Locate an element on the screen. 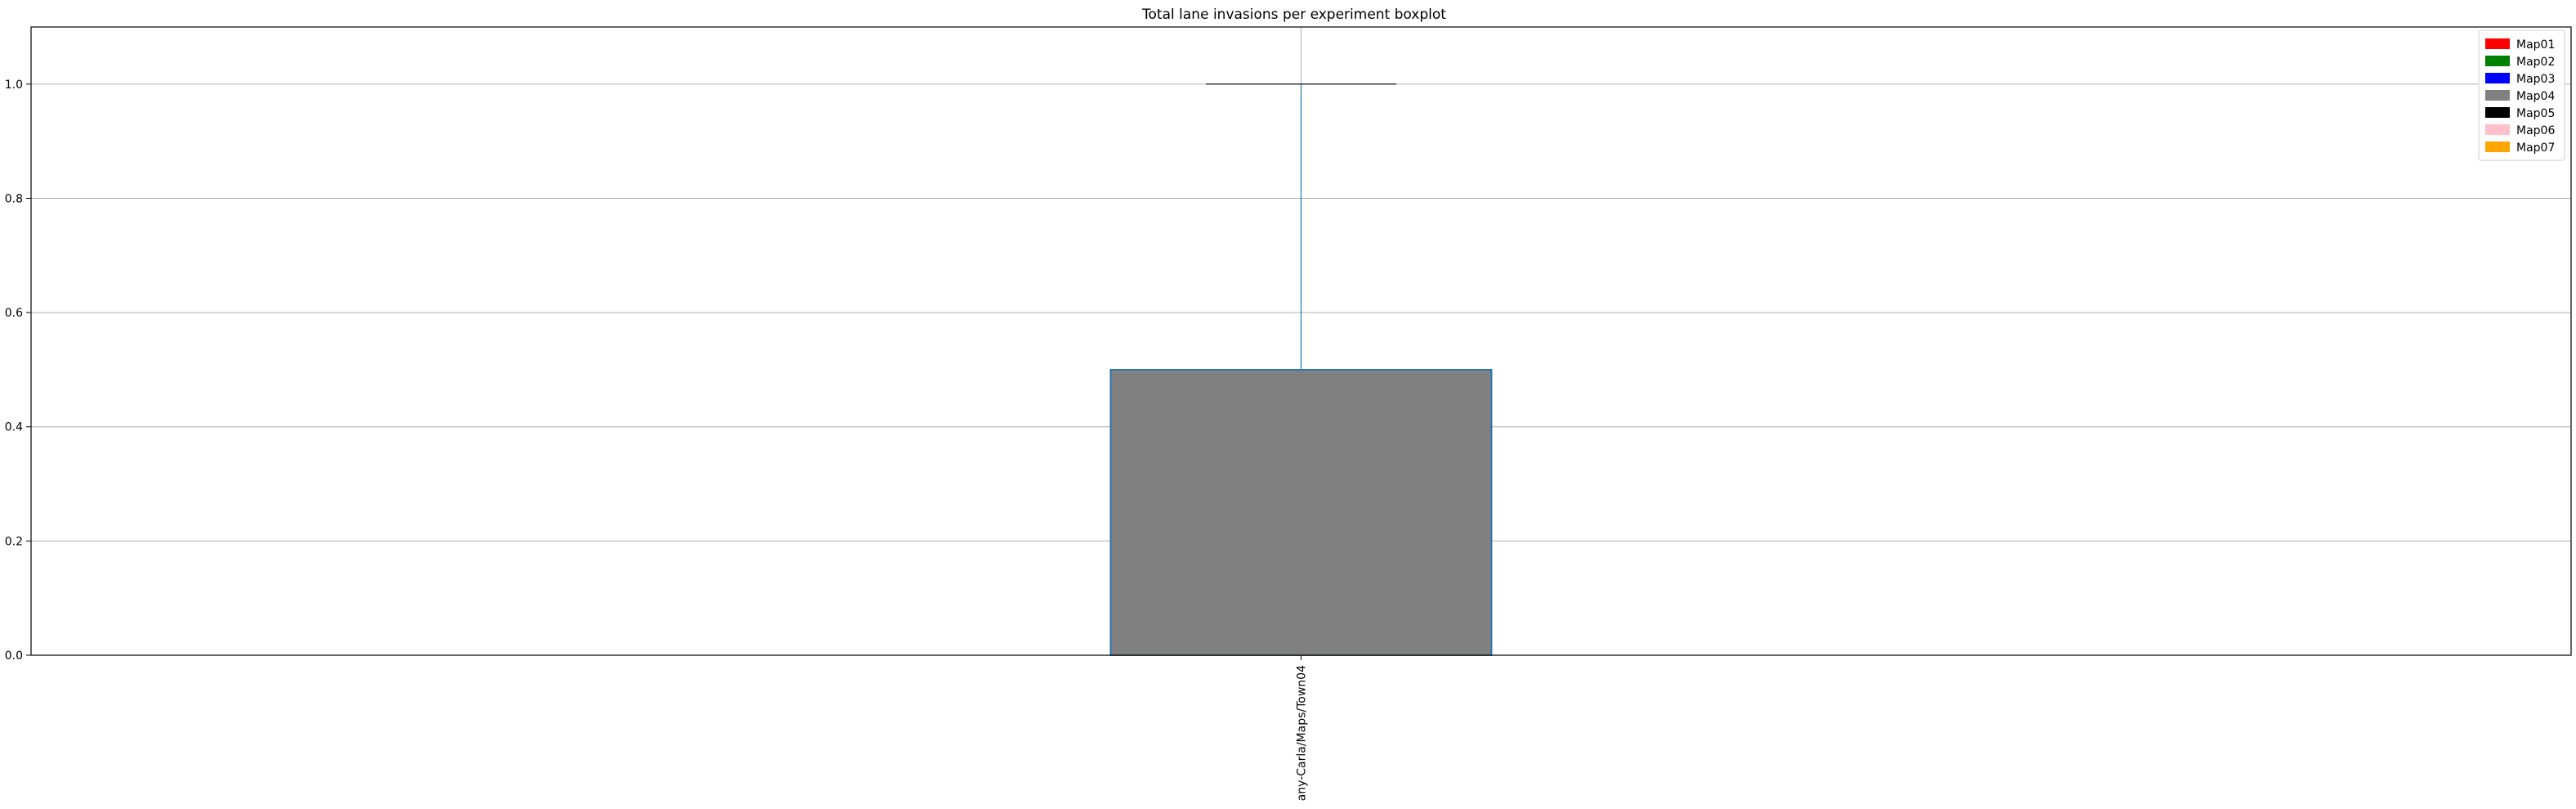 The height and width of the screenshot is (809, 2576). x-tick-label: any-Carla/Maps/Town04 is located at coordinates (1303, 733).